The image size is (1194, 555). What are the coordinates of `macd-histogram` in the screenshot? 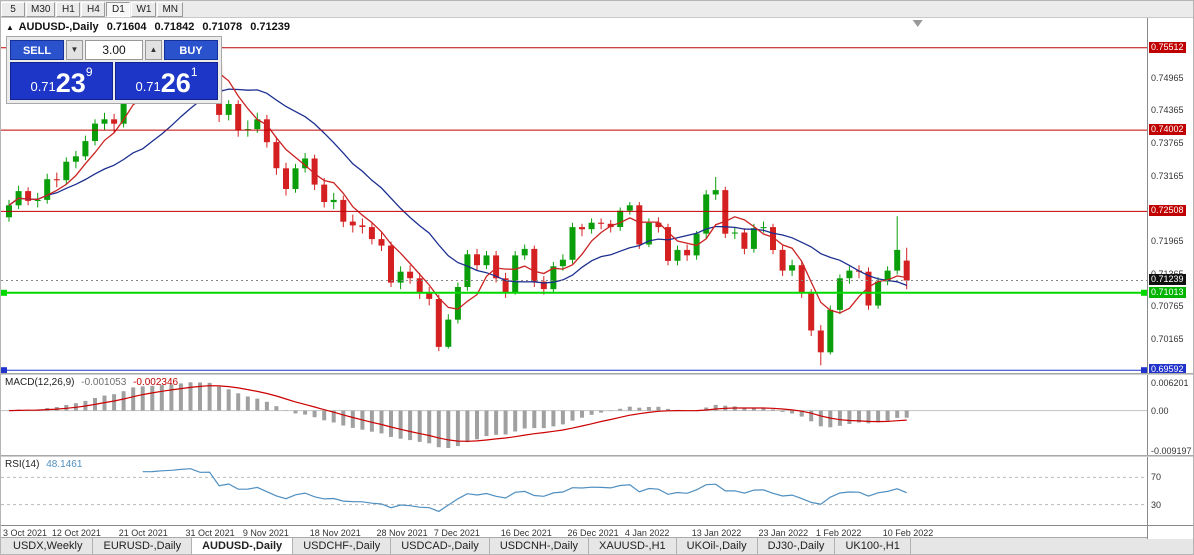 It's located at (462, 415).